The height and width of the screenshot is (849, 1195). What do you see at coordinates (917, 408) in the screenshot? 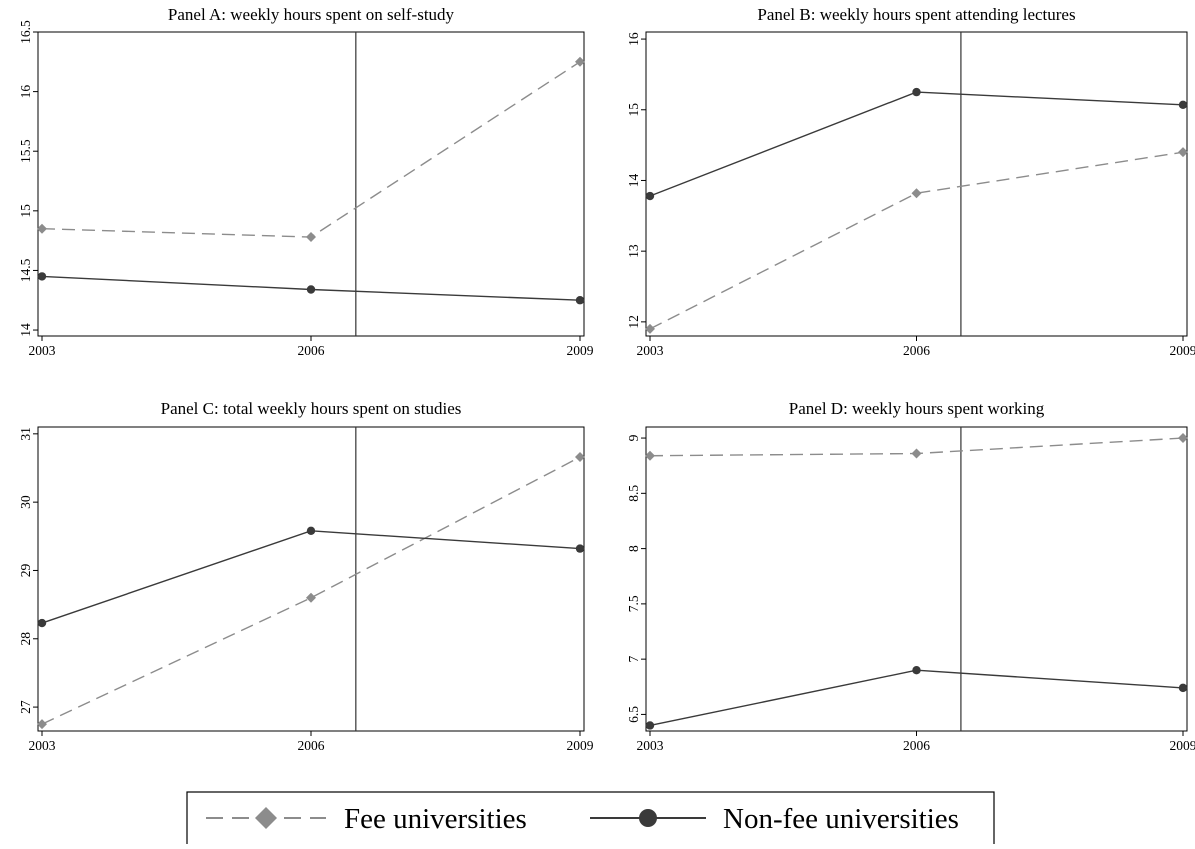
I see `panel-title: Panel D: weekly hours spent working` at bounding box center [917, 408].